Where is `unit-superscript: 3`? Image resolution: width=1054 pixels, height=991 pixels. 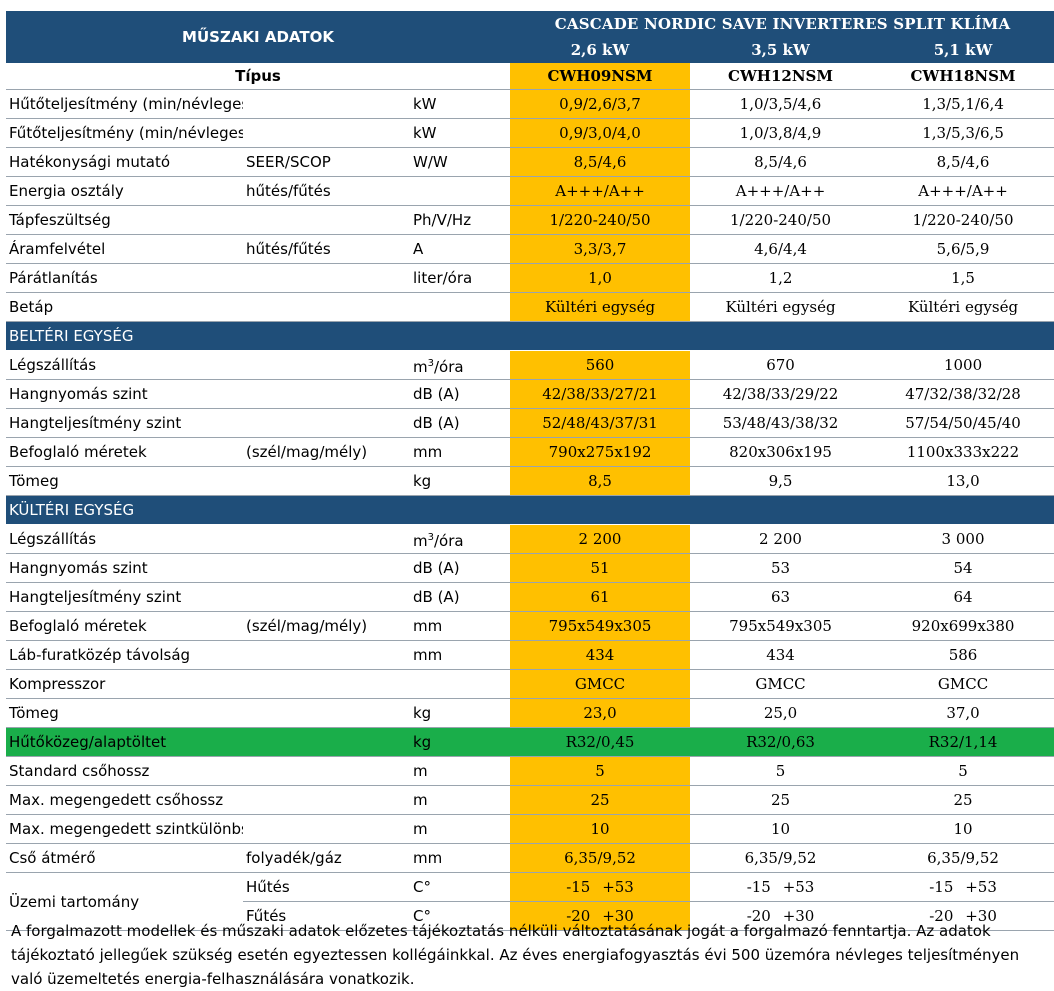
unit-superscript: 3 is located at coordinates (430, 537).